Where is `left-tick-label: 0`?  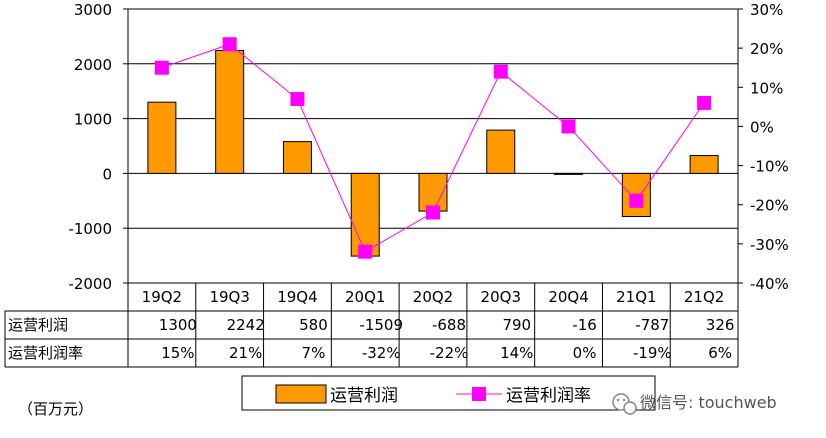 left-tick-label: 0 is located at coordinates (107, 174).